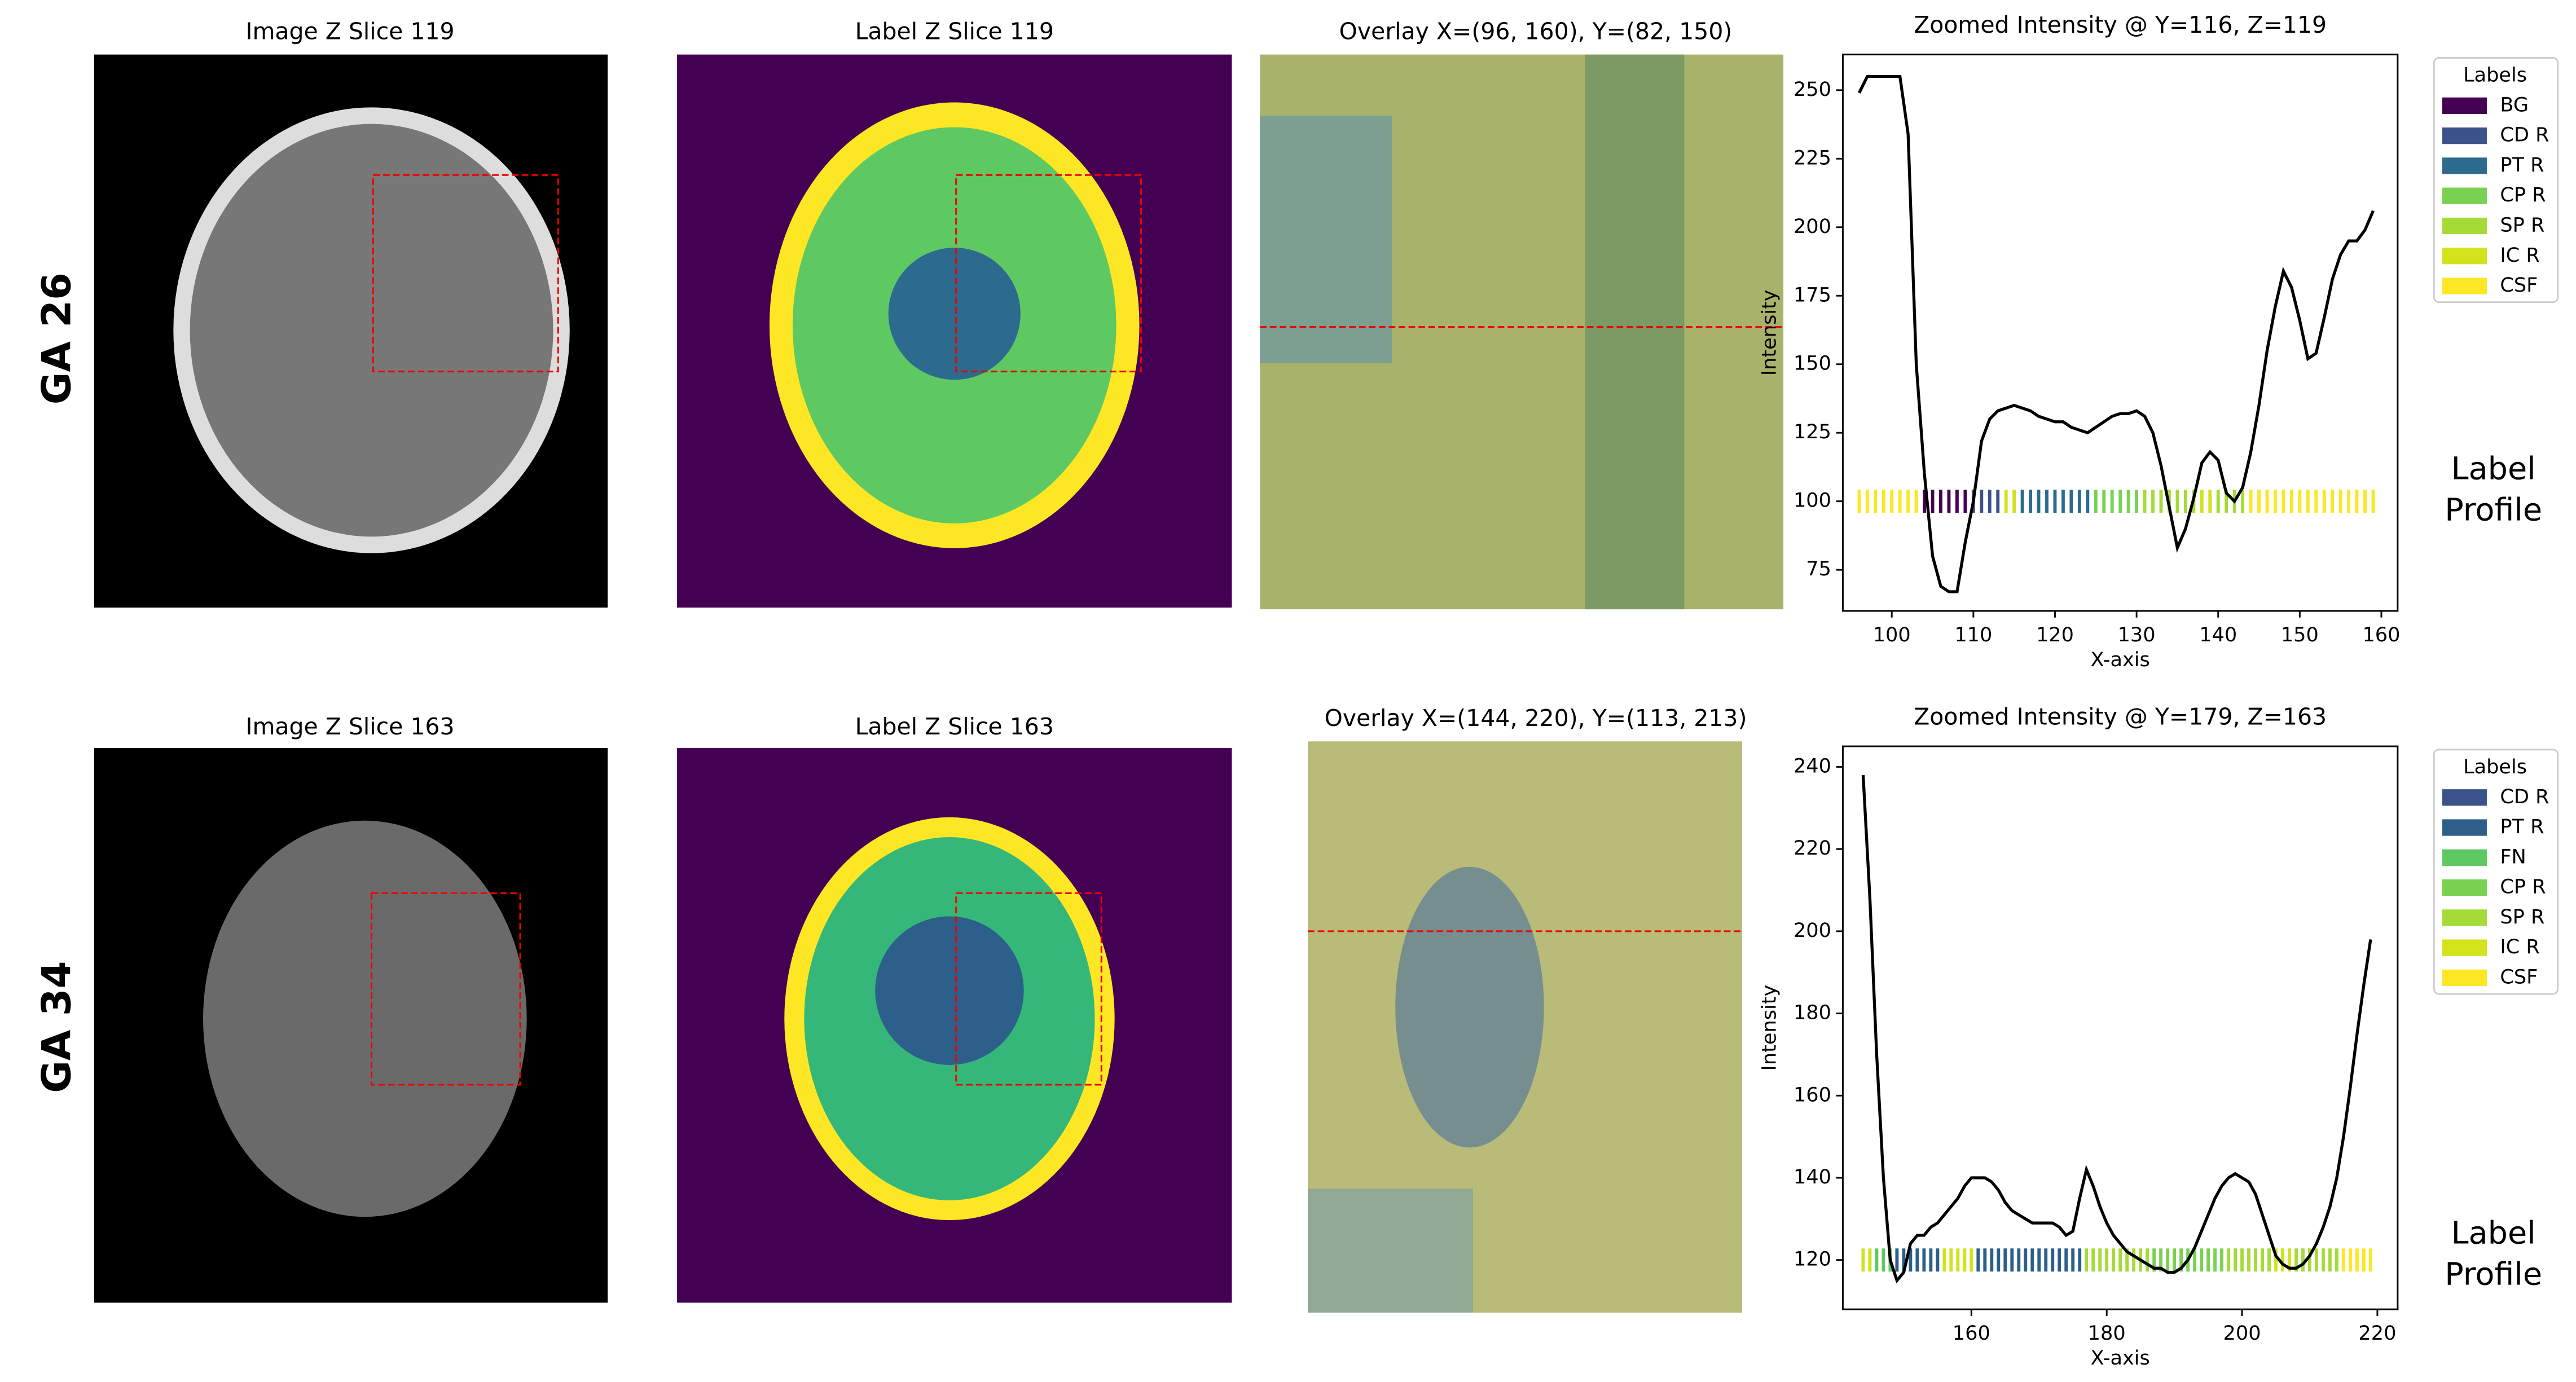 The width and height of the screenshot is (2576, 1382). What do you see at coordinates (955, 726) in the screenshot?
I see `panel-title: Label Z Slice 163` at bounding box center [955, 726].